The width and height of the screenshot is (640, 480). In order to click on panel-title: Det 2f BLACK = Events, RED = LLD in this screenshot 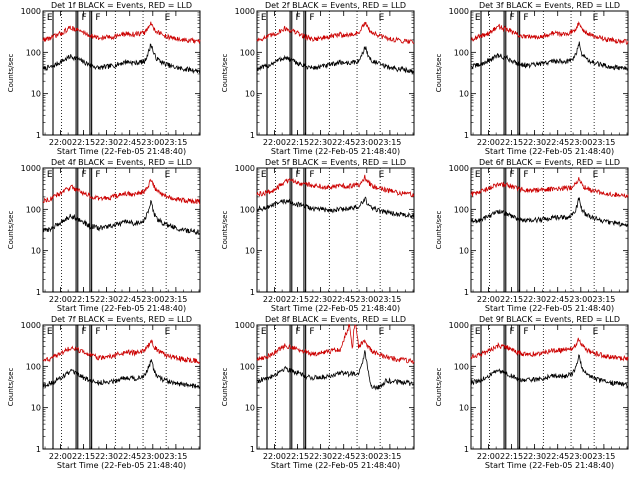, I will do `click(335, 5)`.